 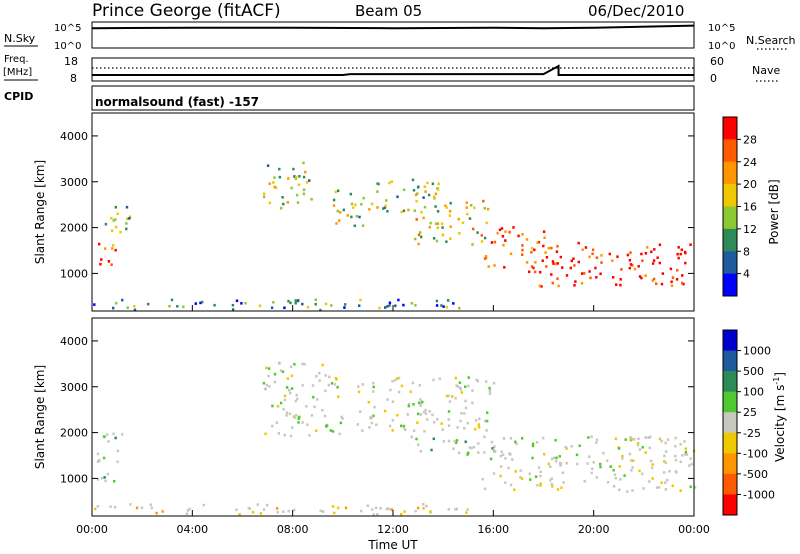 What do you see at coordinates (67, 46) in the screenshot?
I see `noise-left-tick-lo: 10^0` at bounding box center [67, 46].